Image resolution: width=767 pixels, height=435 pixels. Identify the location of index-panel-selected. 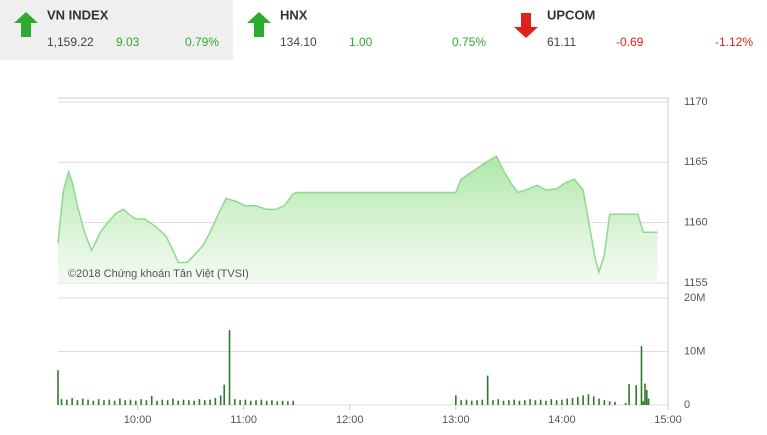
(116, 30).